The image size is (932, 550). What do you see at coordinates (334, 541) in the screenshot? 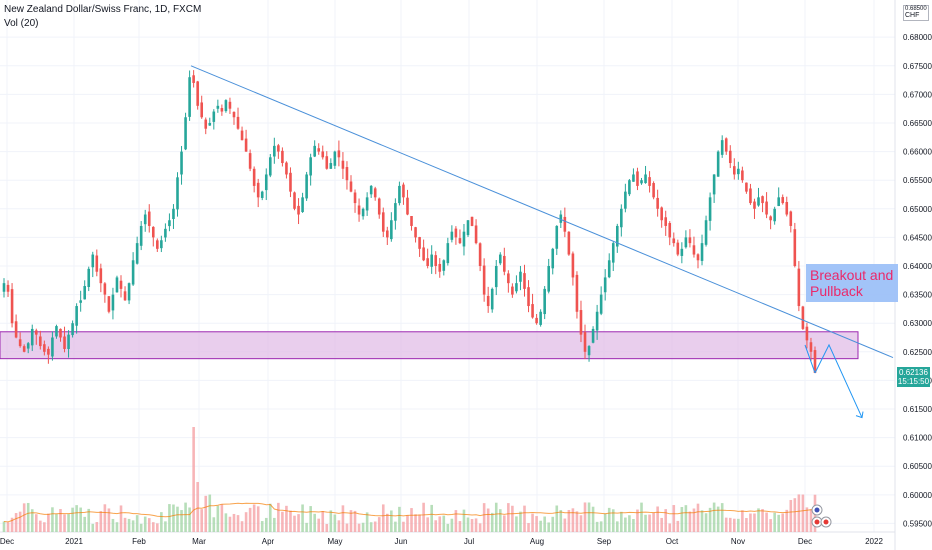
I see `x-tick-label: May` at bounding box center [334, 541].